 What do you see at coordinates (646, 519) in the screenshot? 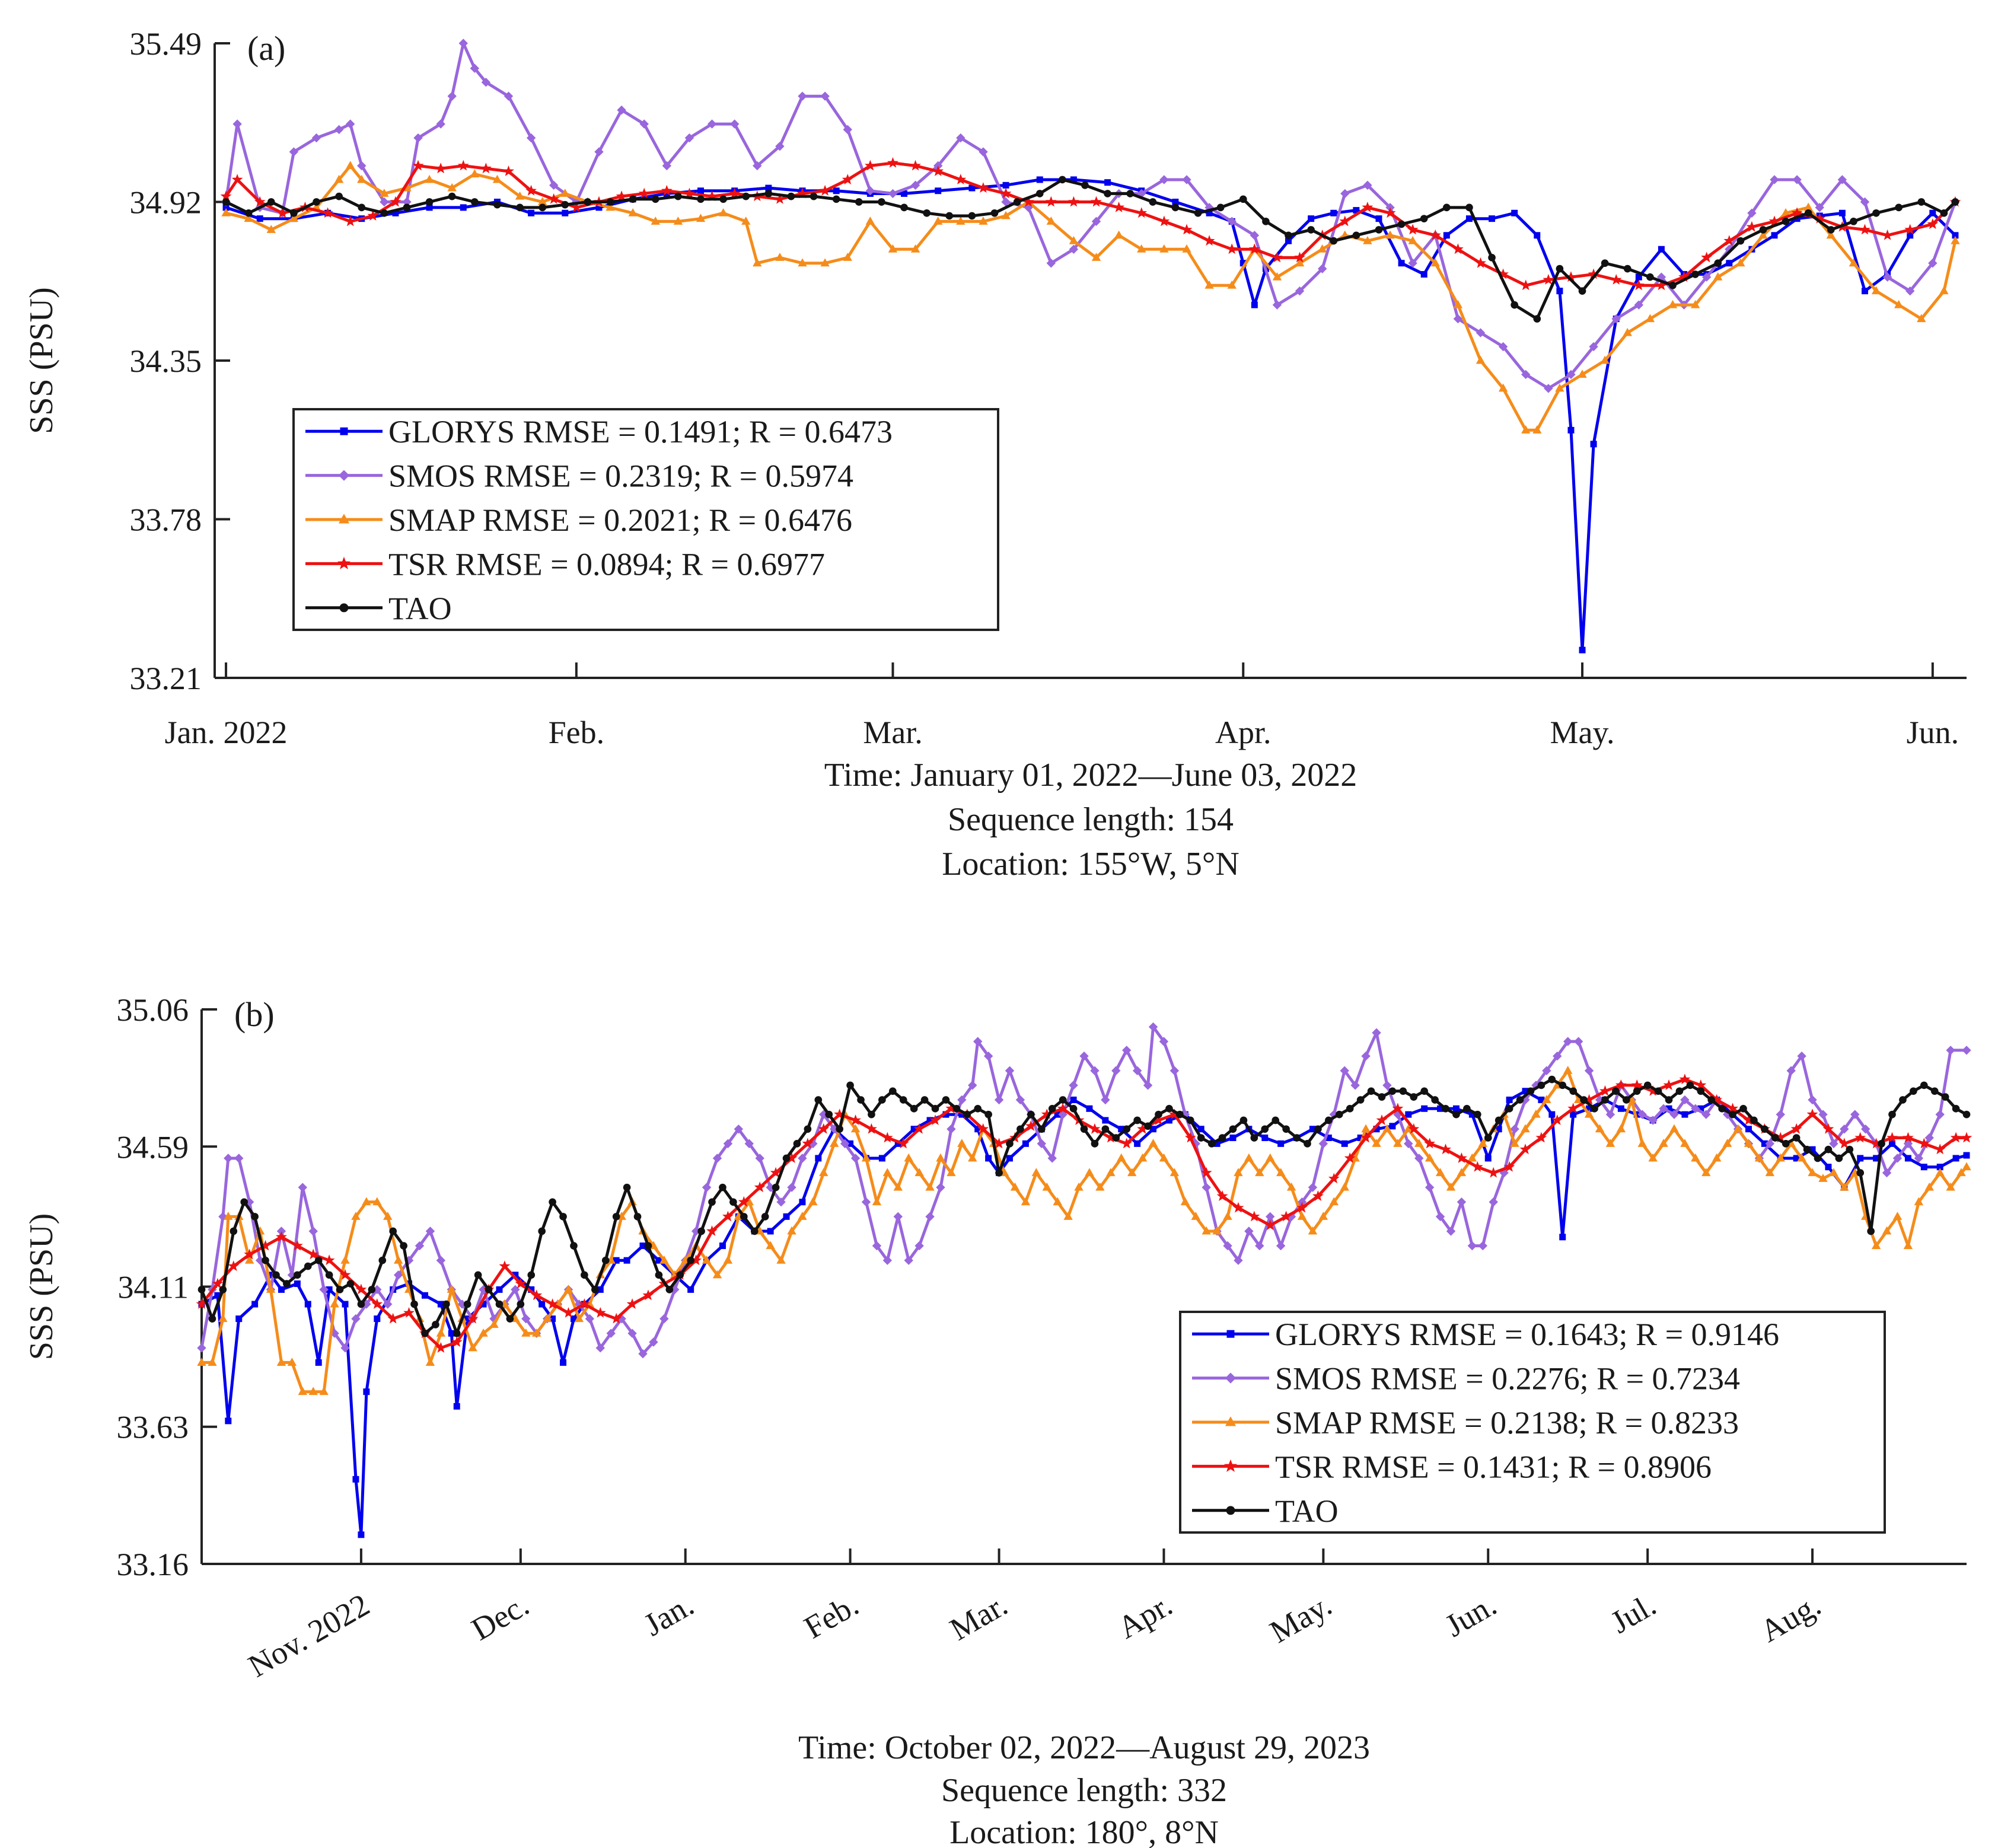
I see `legend-box` at bounding box center [646, 519].